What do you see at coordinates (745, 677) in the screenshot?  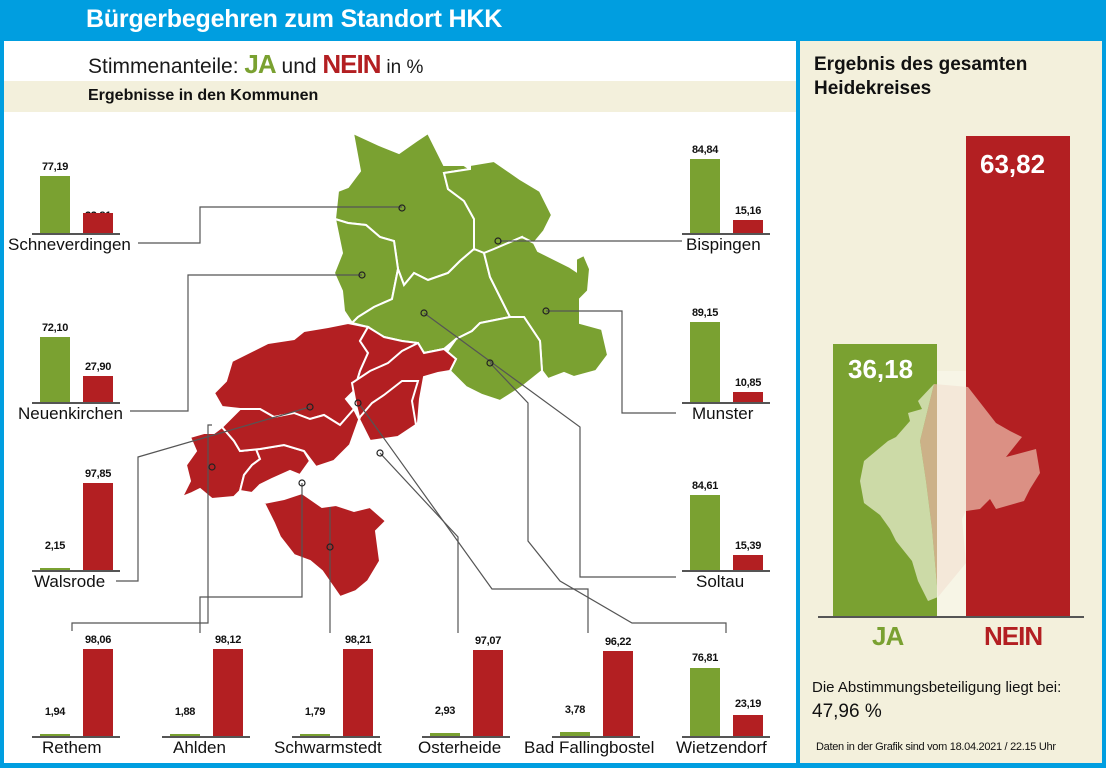 I see `town-chart-wietzendorf: 76,81 23,19` at bounding box center [745, 677].